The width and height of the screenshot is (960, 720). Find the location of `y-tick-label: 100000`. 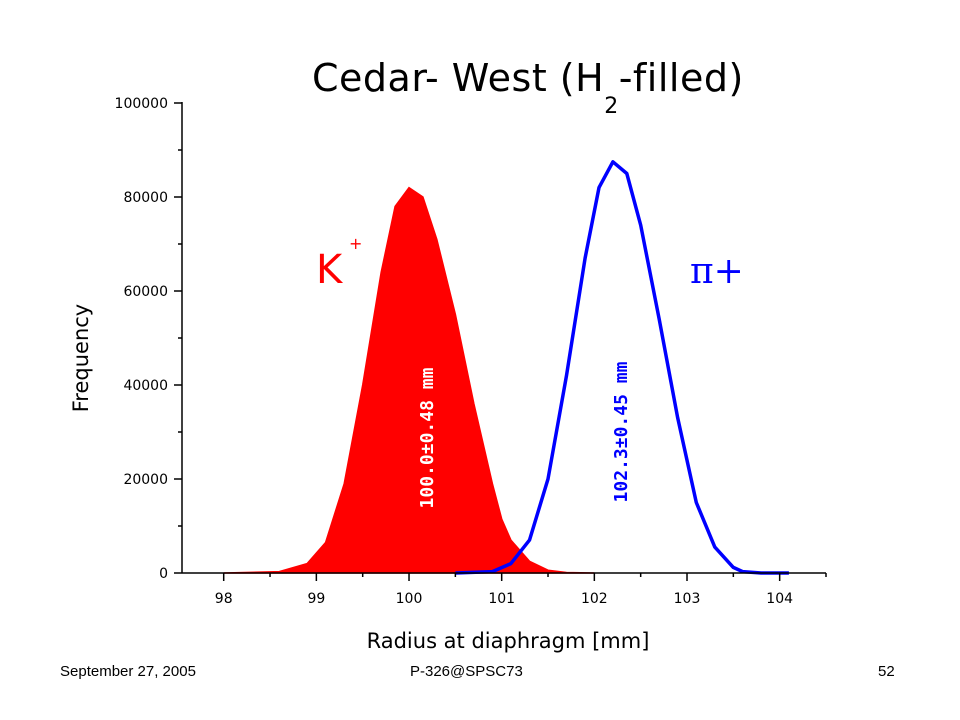

y-tick-label: 100000 is located at coordinates (141, 104).